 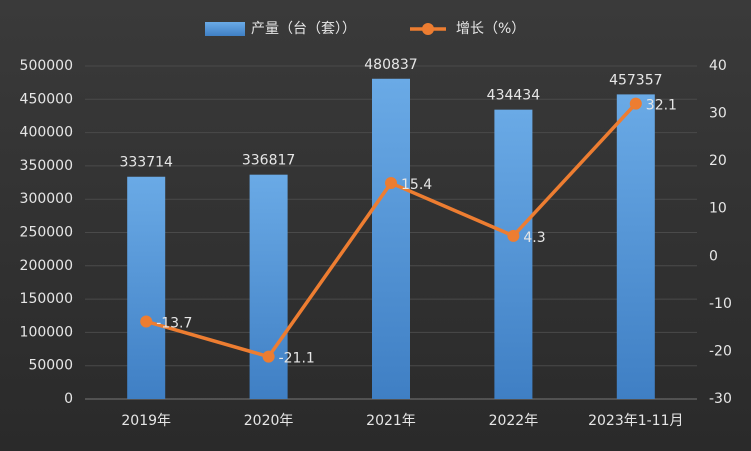 I want to click on y-tick-label: 400000, so click(x=46, y=133).